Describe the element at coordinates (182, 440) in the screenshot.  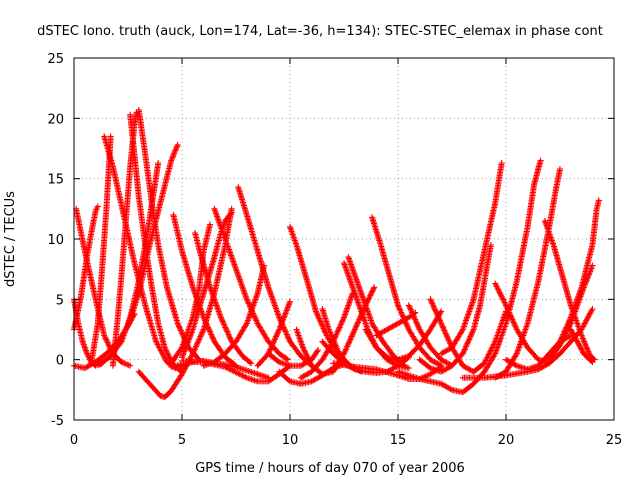
I see `x-tick-label: 5` at that location.